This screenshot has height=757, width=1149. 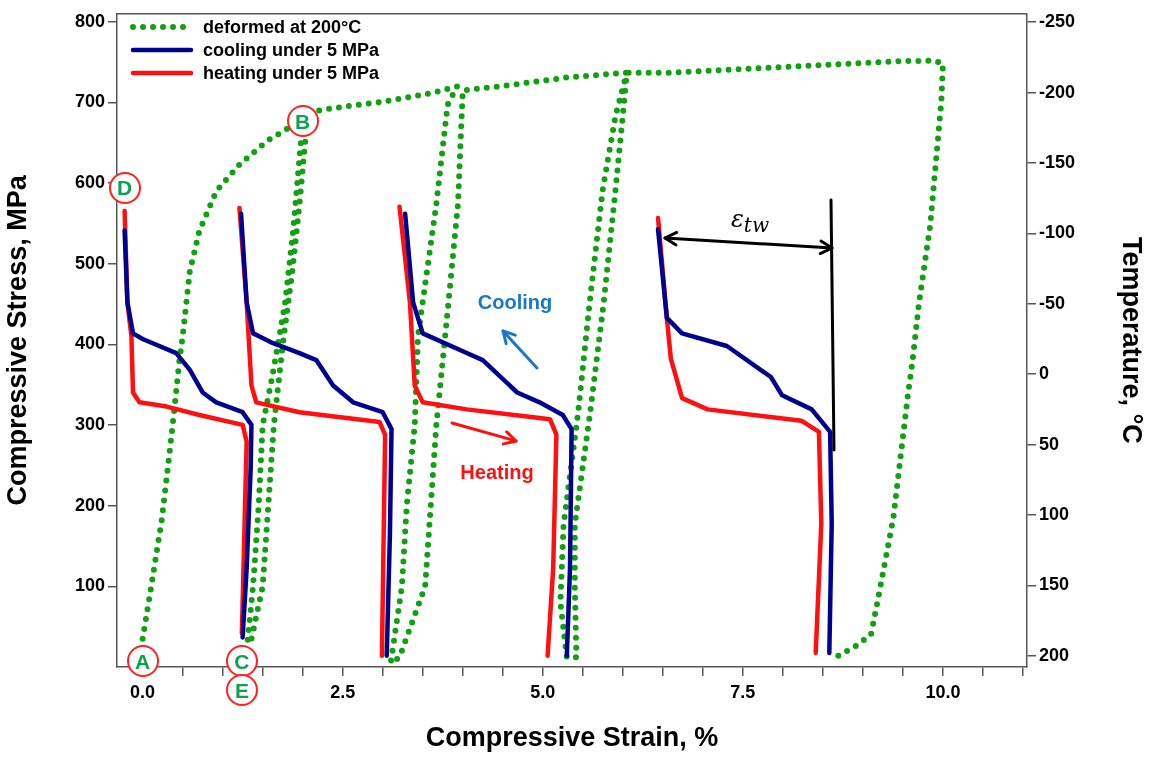 What do you see at coordinates (302, 121) in the screenshot?
I see `annotation: B` at bounding box center [302, 121].